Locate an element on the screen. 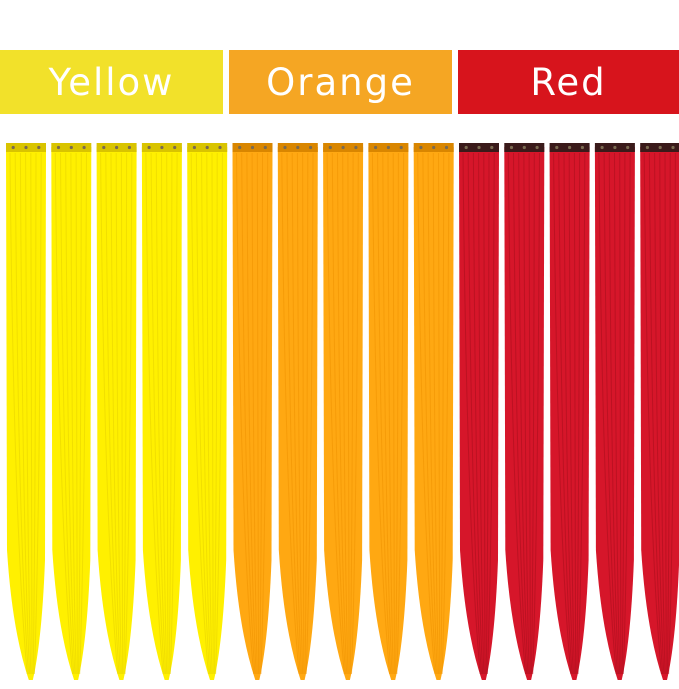 The width and height of the screenshot is (679, 689). color-labels: Yellow Orange Red is located at coordinates (339, 82).